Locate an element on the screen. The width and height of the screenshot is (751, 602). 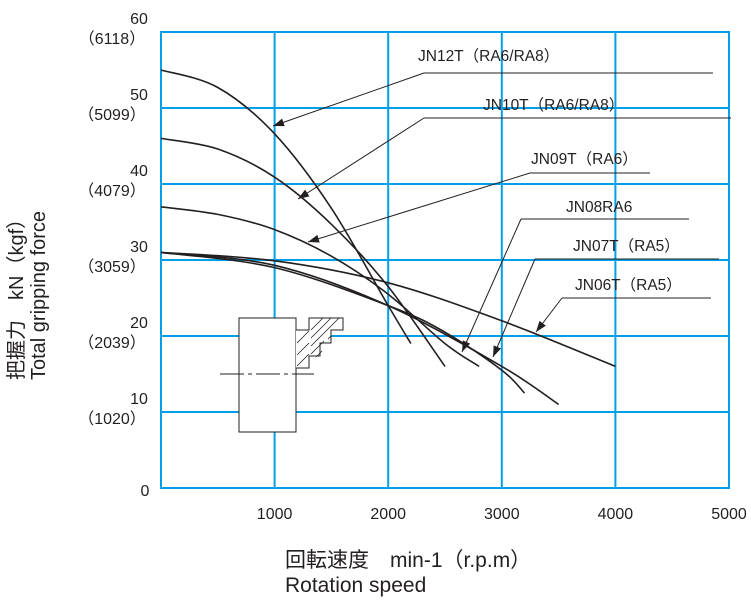
y-tick-kgf-label: （4079） is located at coordinates (112, 191).